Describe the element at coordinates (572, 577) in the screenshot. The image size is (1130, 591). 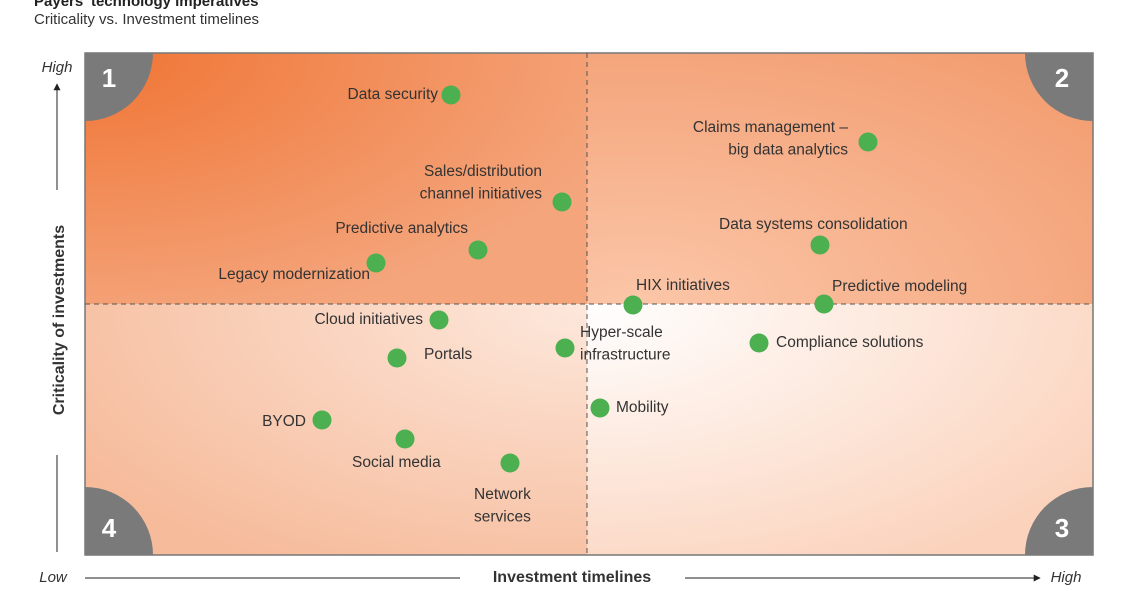
I see `x-axis-title: Investment timelines` at that location.